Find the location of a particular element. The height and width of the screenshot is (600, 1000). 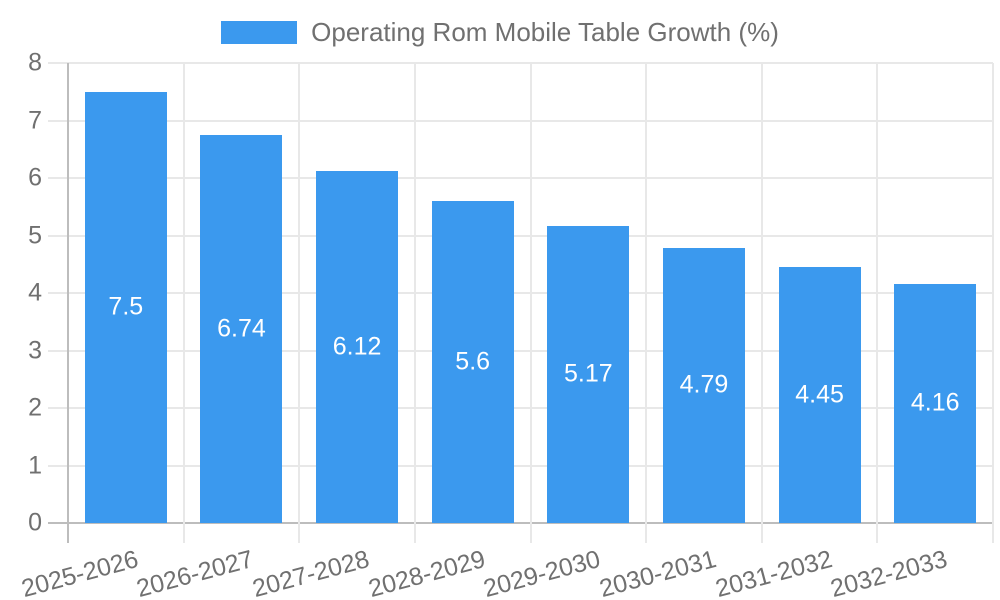

bar-value-label: 6.74 is located at coordinates (241, 328).